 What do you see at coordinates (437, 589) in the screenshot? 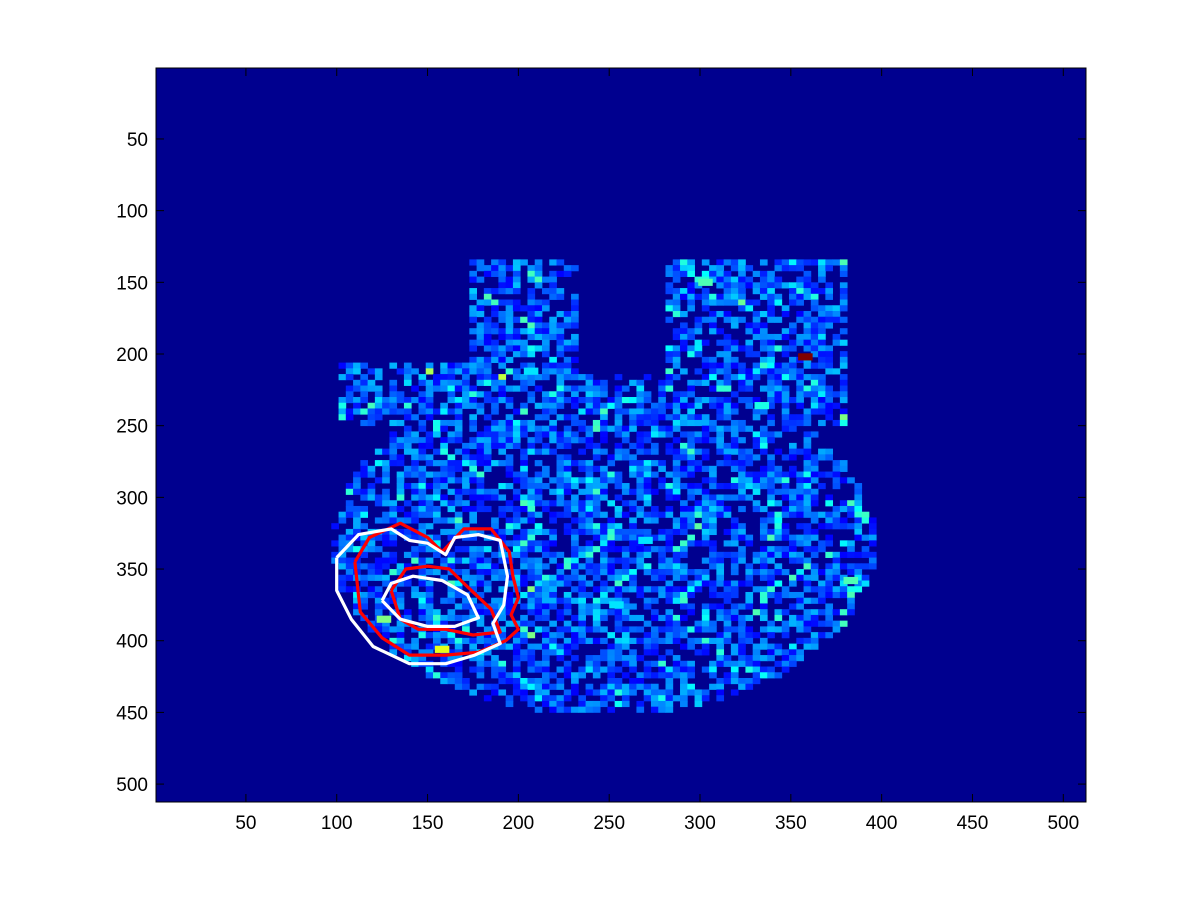
I see `contour-red-outer` at bounding box center [437, 589].